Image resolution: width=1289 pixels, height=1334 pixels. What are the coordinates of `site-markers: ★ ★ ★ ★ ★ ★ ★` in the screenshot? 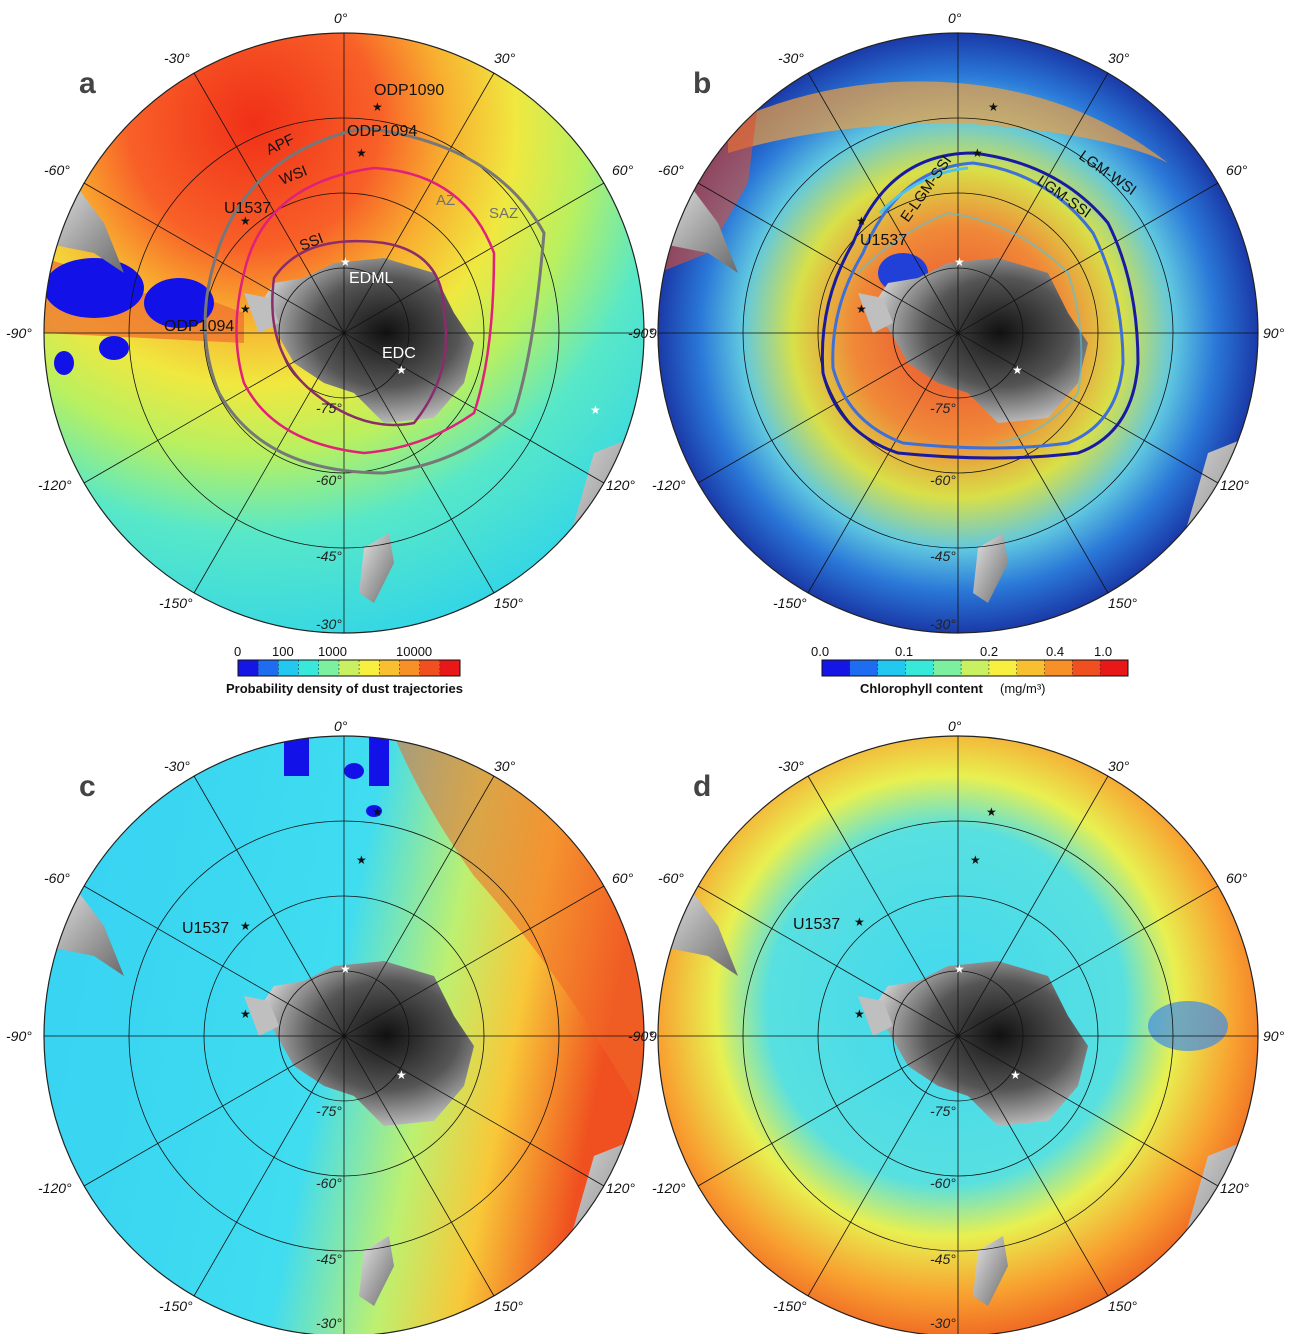 It's located at (420, 258).